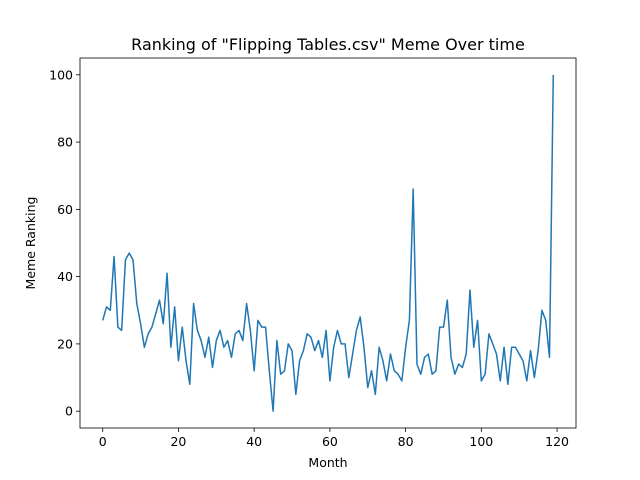  What do you see at coordinates (103, 441) in the screenshot?
I see `x-tick-label: 0` at bounding box center [103, 441].